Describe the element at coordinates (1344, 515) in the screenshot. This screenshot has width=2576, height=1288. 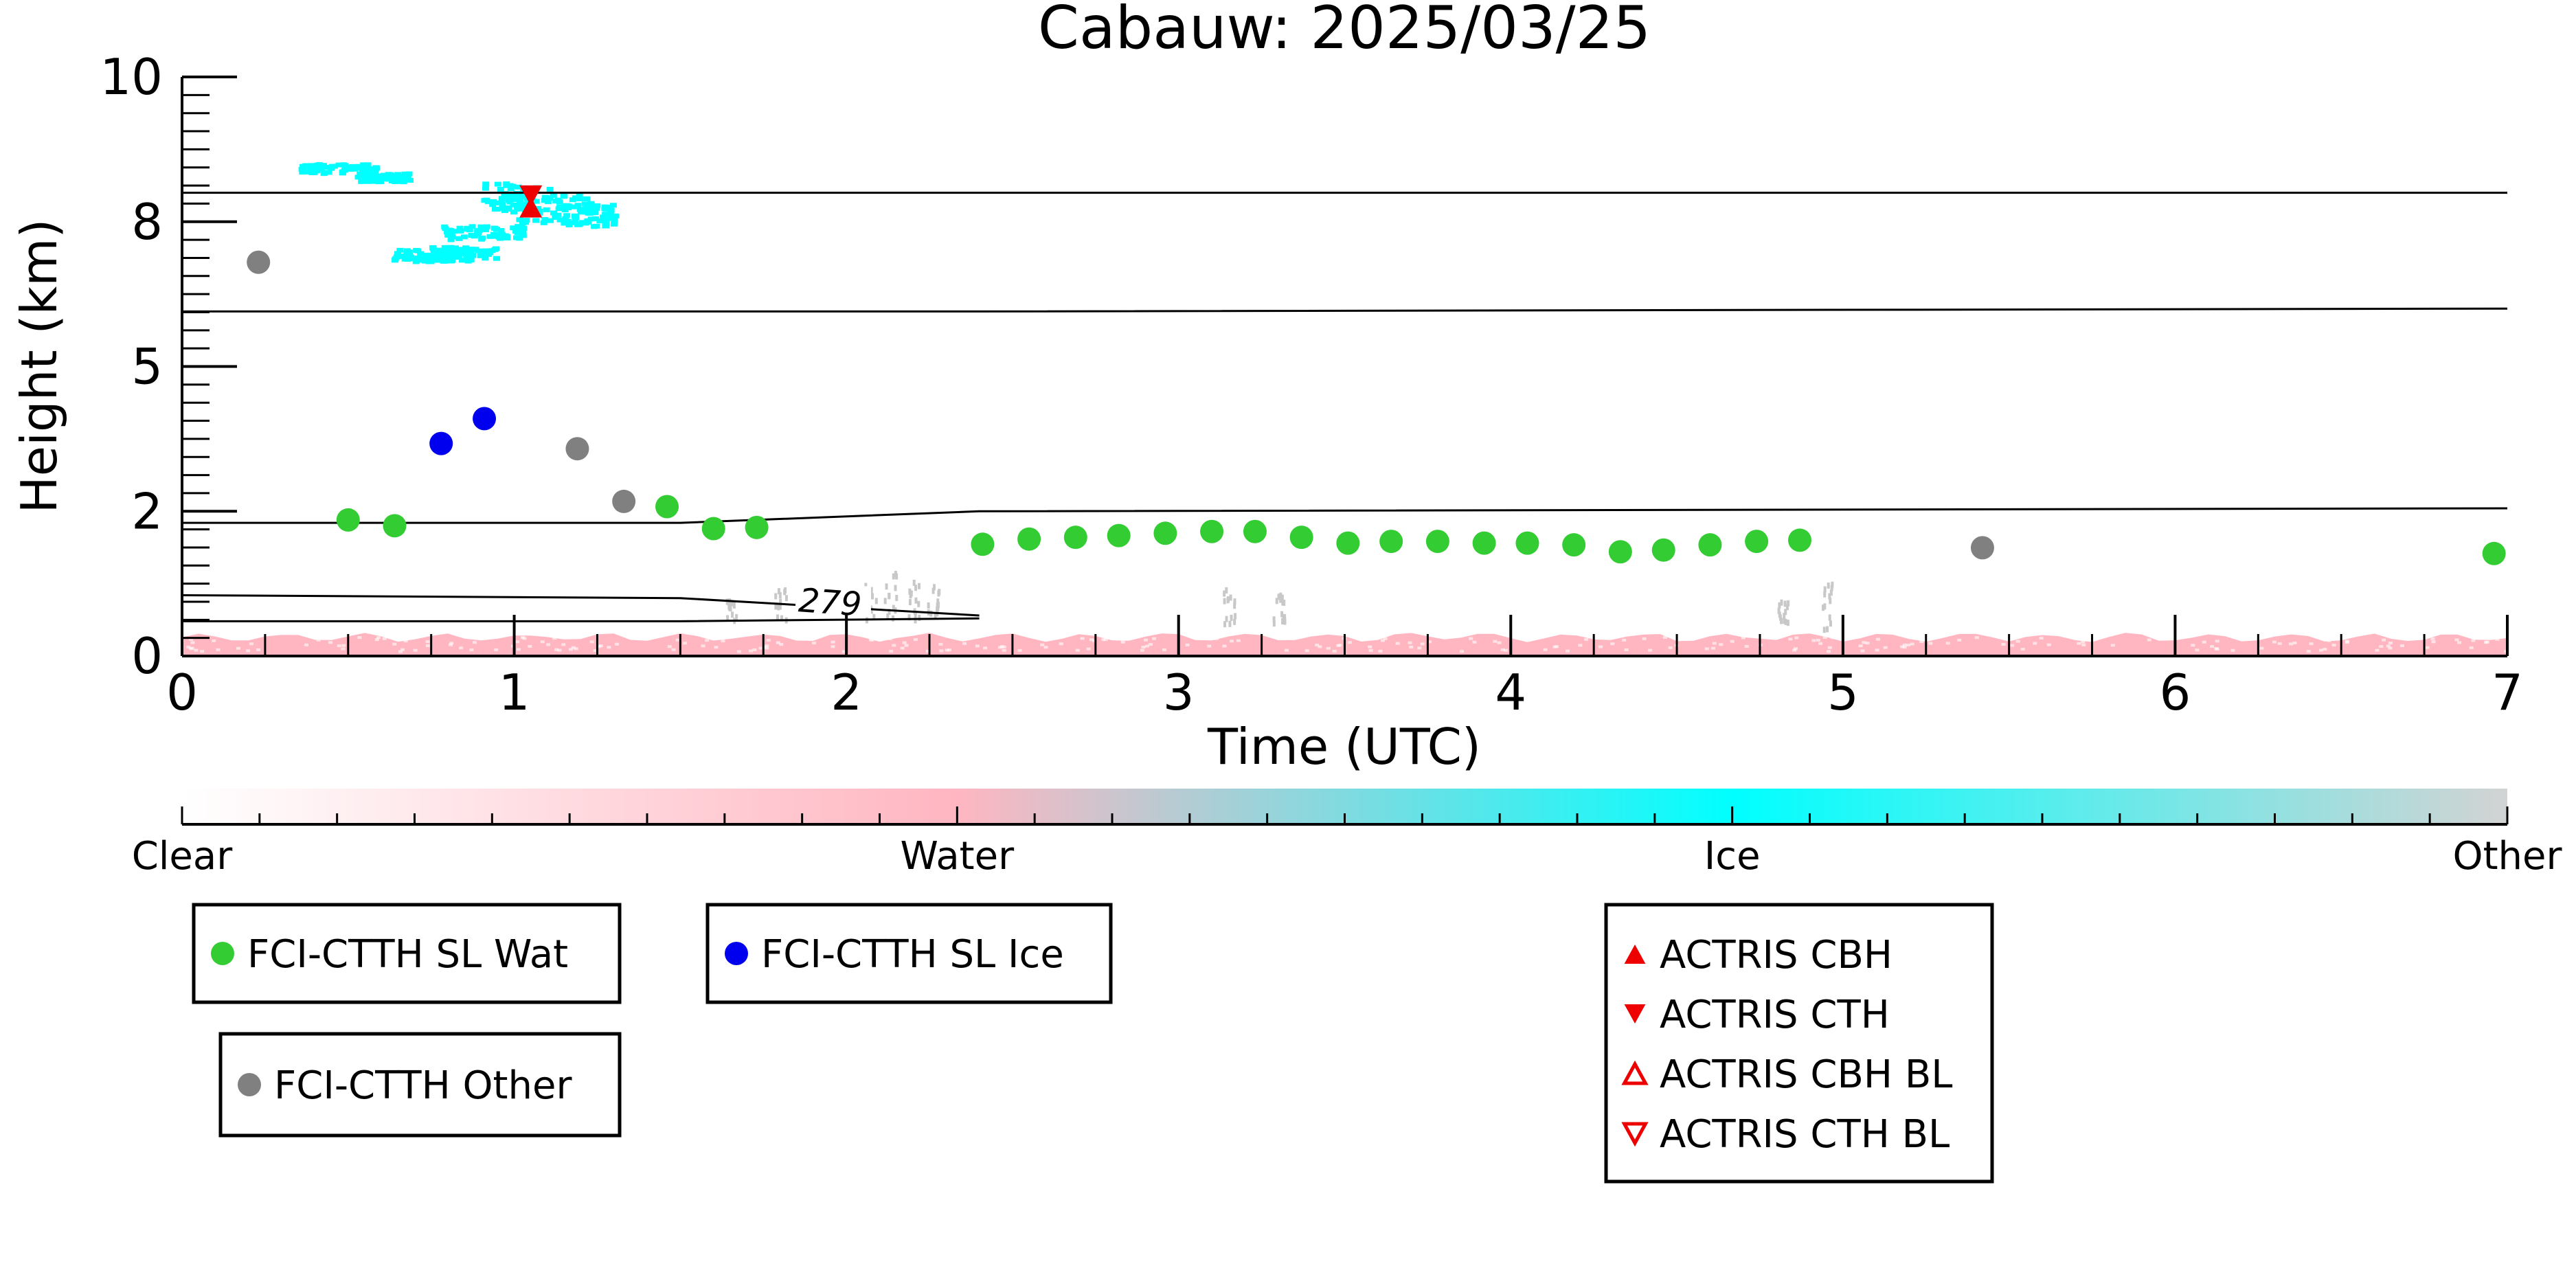
I see `contour-line` at that location.